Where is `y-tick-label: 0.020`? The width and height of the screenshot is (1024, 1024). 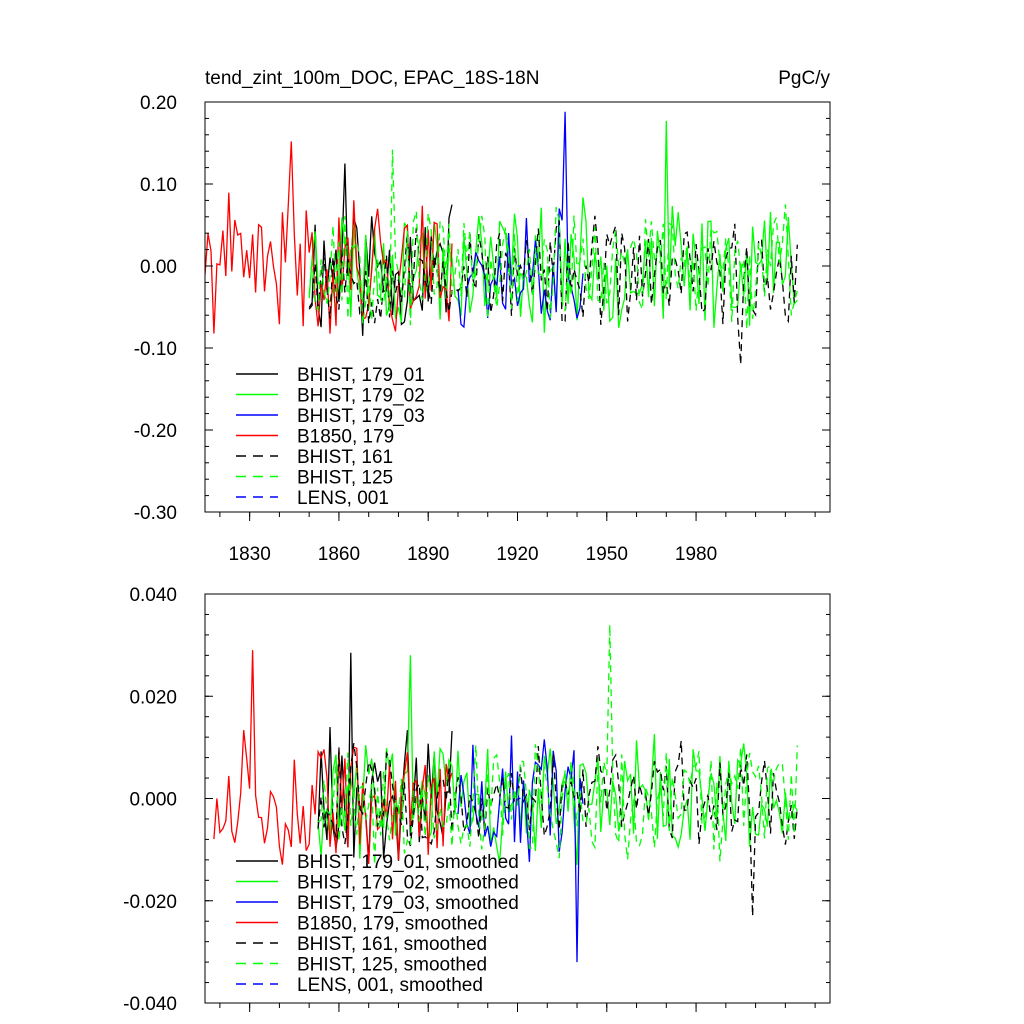
y-tick-label: 0.020 is located at coordinates (153, 697).